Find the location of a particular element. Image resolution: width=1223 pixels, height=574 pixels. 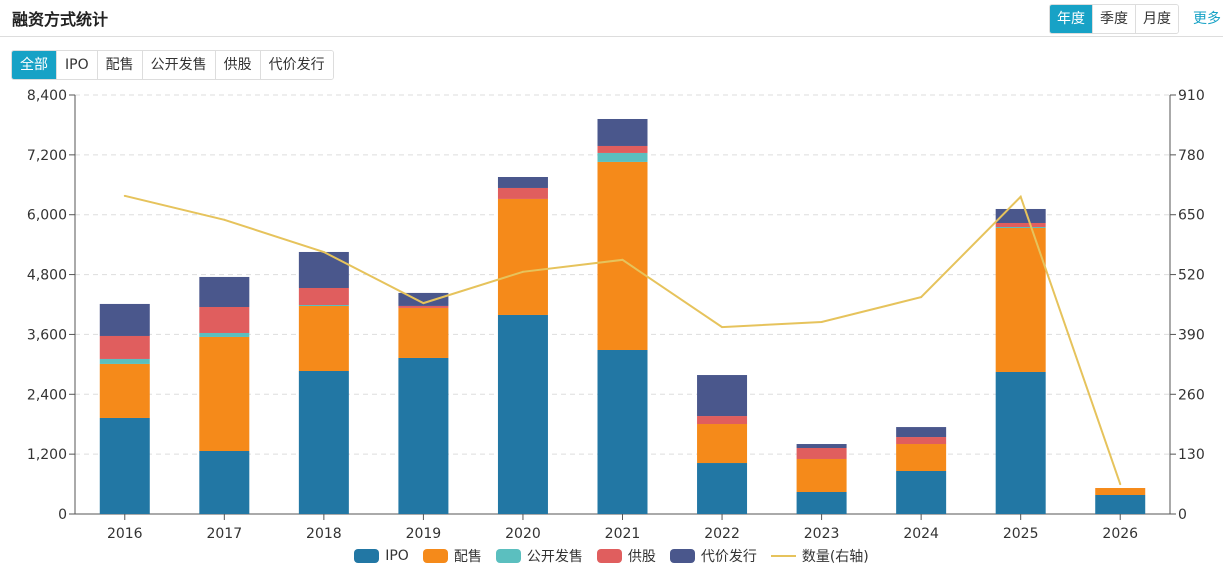

legend-swatch-consideration-issue is located at coordinates (682, 556).